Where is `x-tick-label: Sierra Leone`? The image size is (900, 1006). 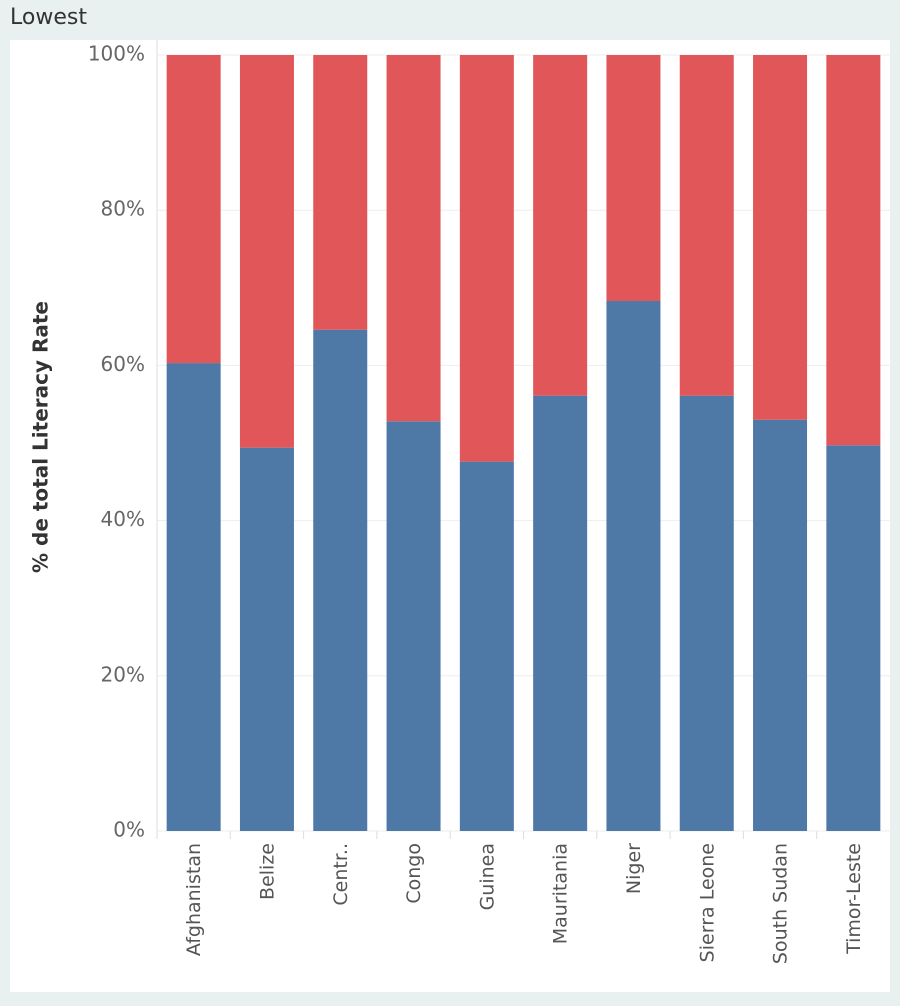
x-tick-label: Sierra Leone is located at coordinates (707, 902).